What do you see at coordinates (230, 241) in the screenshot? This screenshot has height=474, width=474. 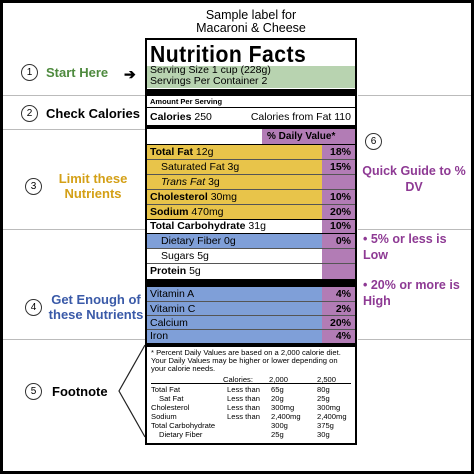 I see `nutrient-amount: 0g` at bounding box center [230, 241].